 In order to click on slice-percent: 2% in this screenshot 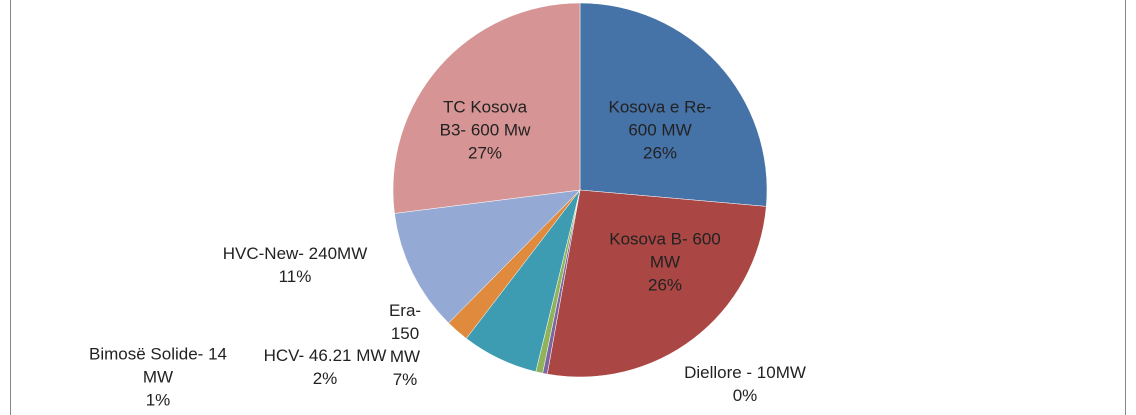, I will do `click(325, 378)`.